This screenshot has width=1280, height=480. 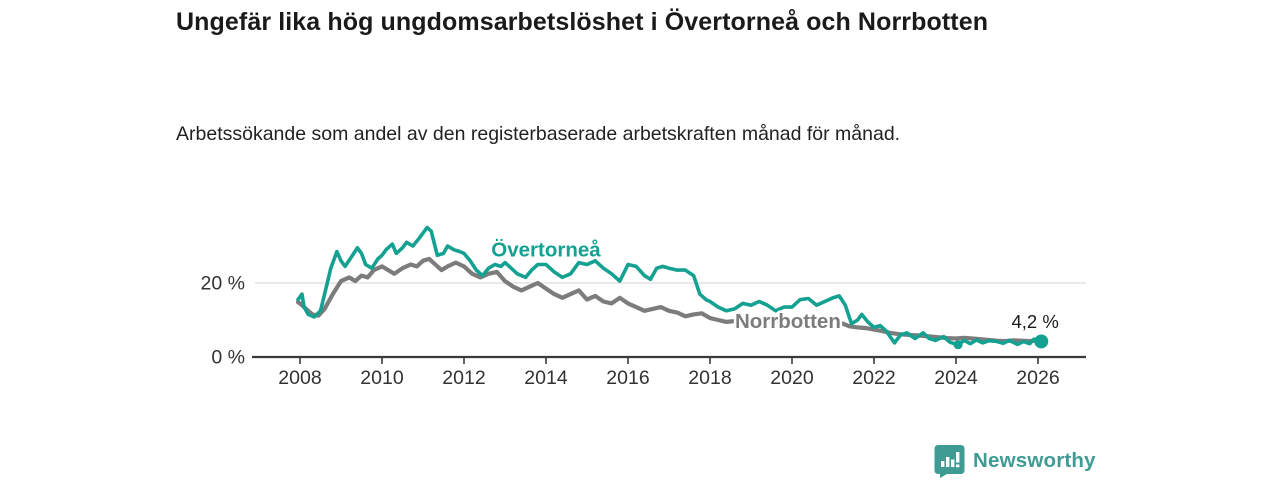 I want to click on series-label-norrbotten: Norrbotten, so click(x=788, y=321).